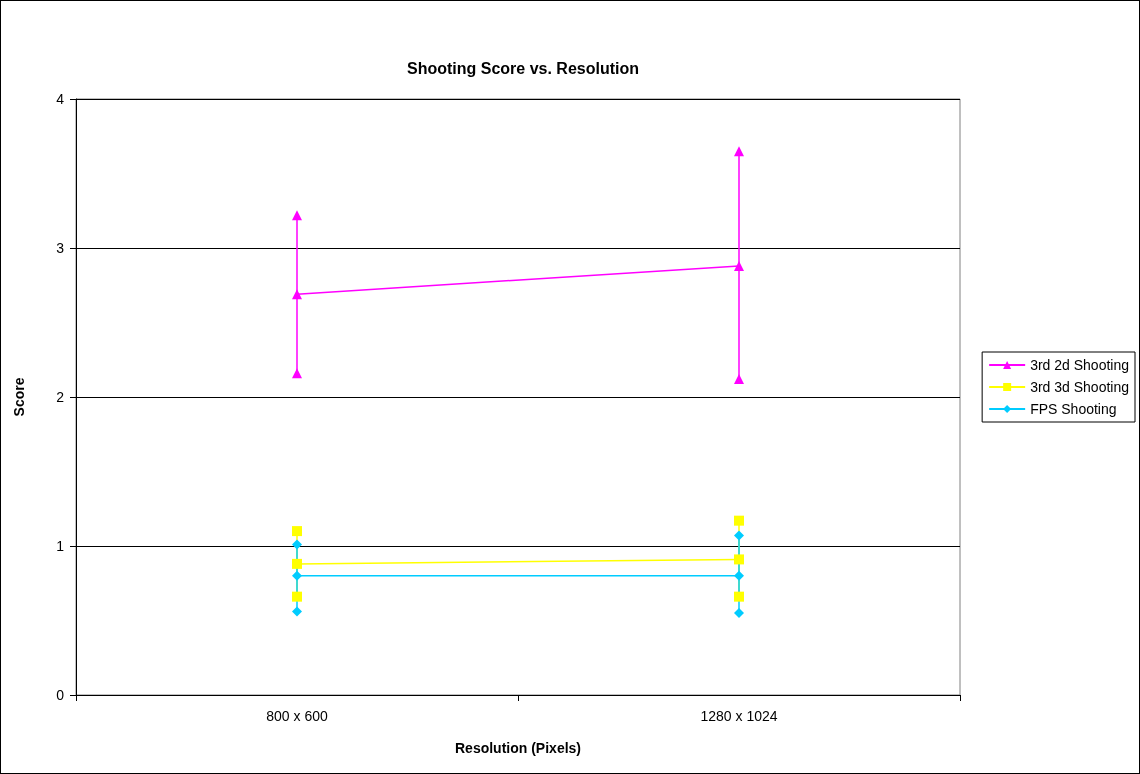 The width and height of the screenshot is (1140, 774). I want to click on x-tick-label: 1280 x 1024, so click(739, 716).